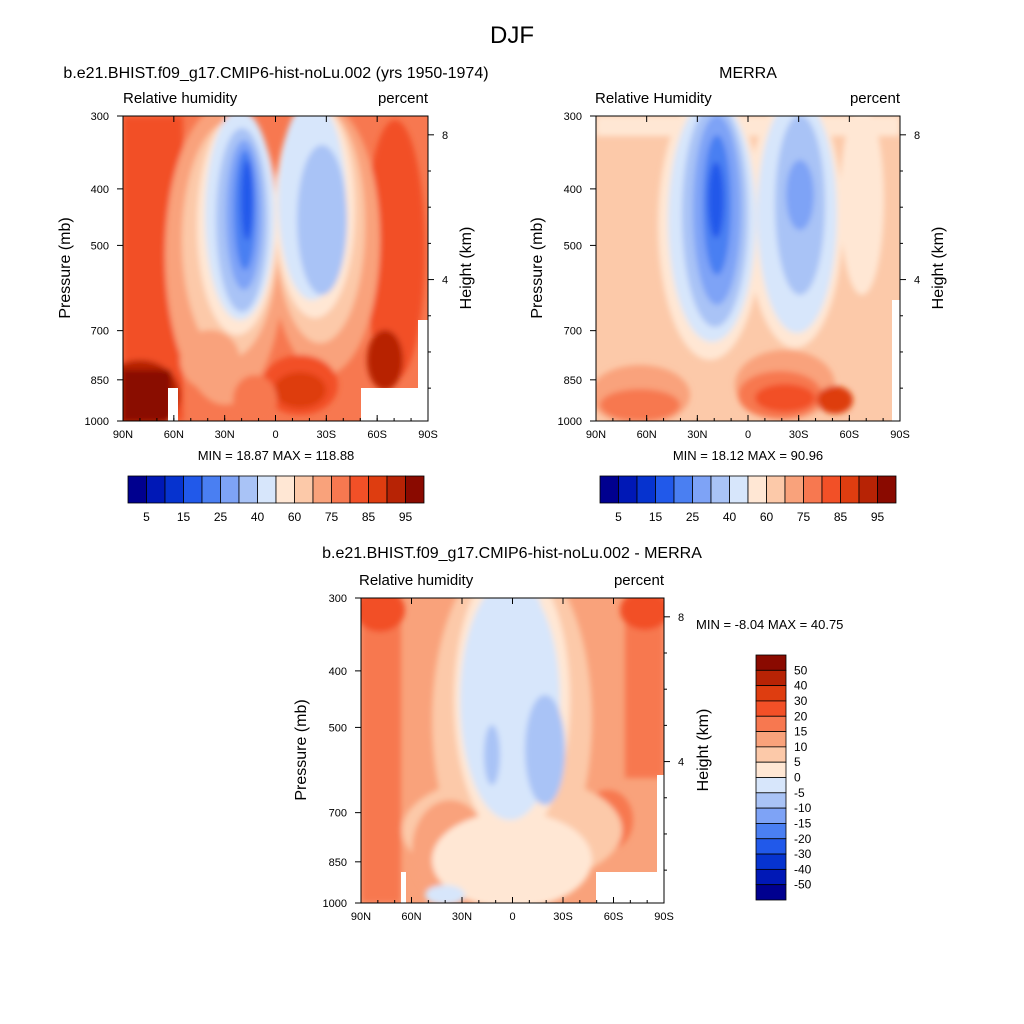 This screenshot has width=1024, height=1024. Describe the element at coordinates (445, 281) in the screenshot. I see `panel-model-ytick-right-label: 4` at that location.